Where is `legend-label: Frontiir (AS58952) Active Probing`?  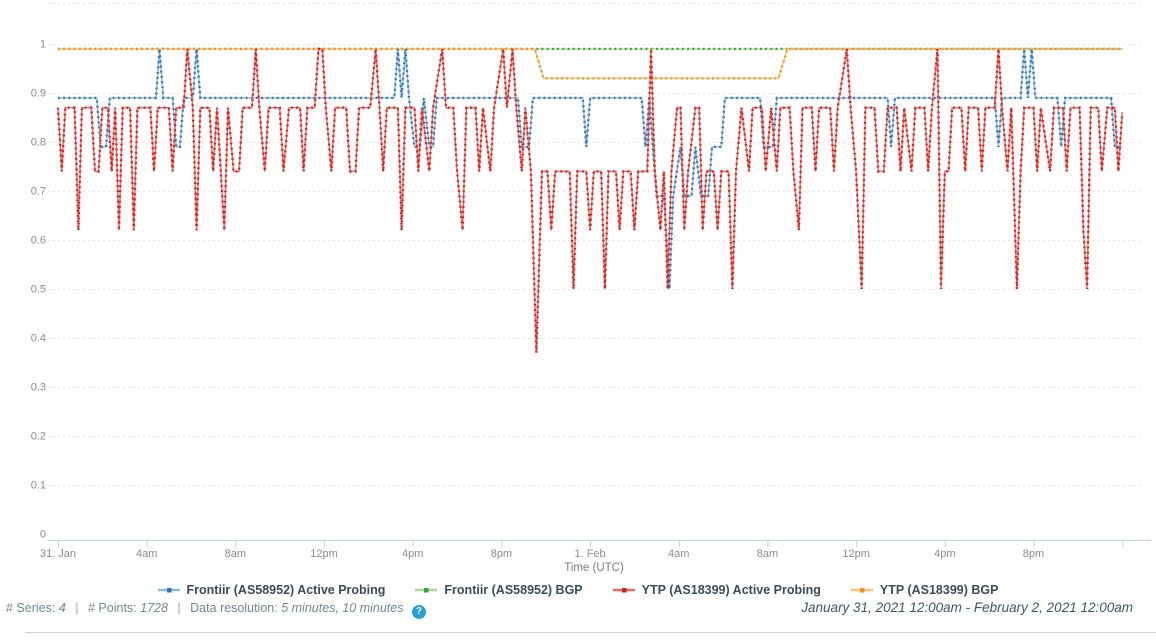
legend-label: Frontiir (AS58952) Active Probing is located at coordinates (286, 590).